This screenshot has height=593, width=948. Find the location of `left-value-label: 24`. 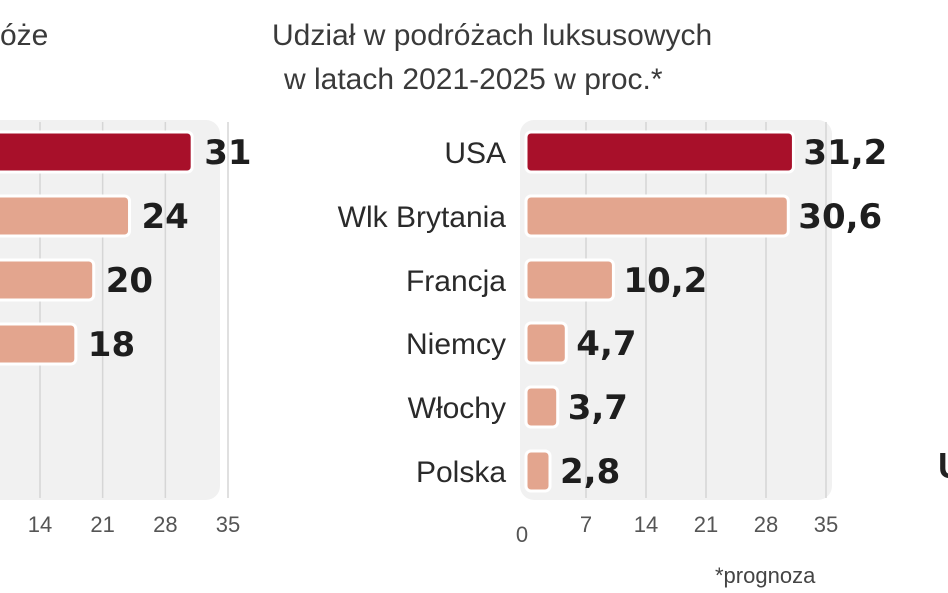

left-value-label: 24 is located at coordinates (165, 217).